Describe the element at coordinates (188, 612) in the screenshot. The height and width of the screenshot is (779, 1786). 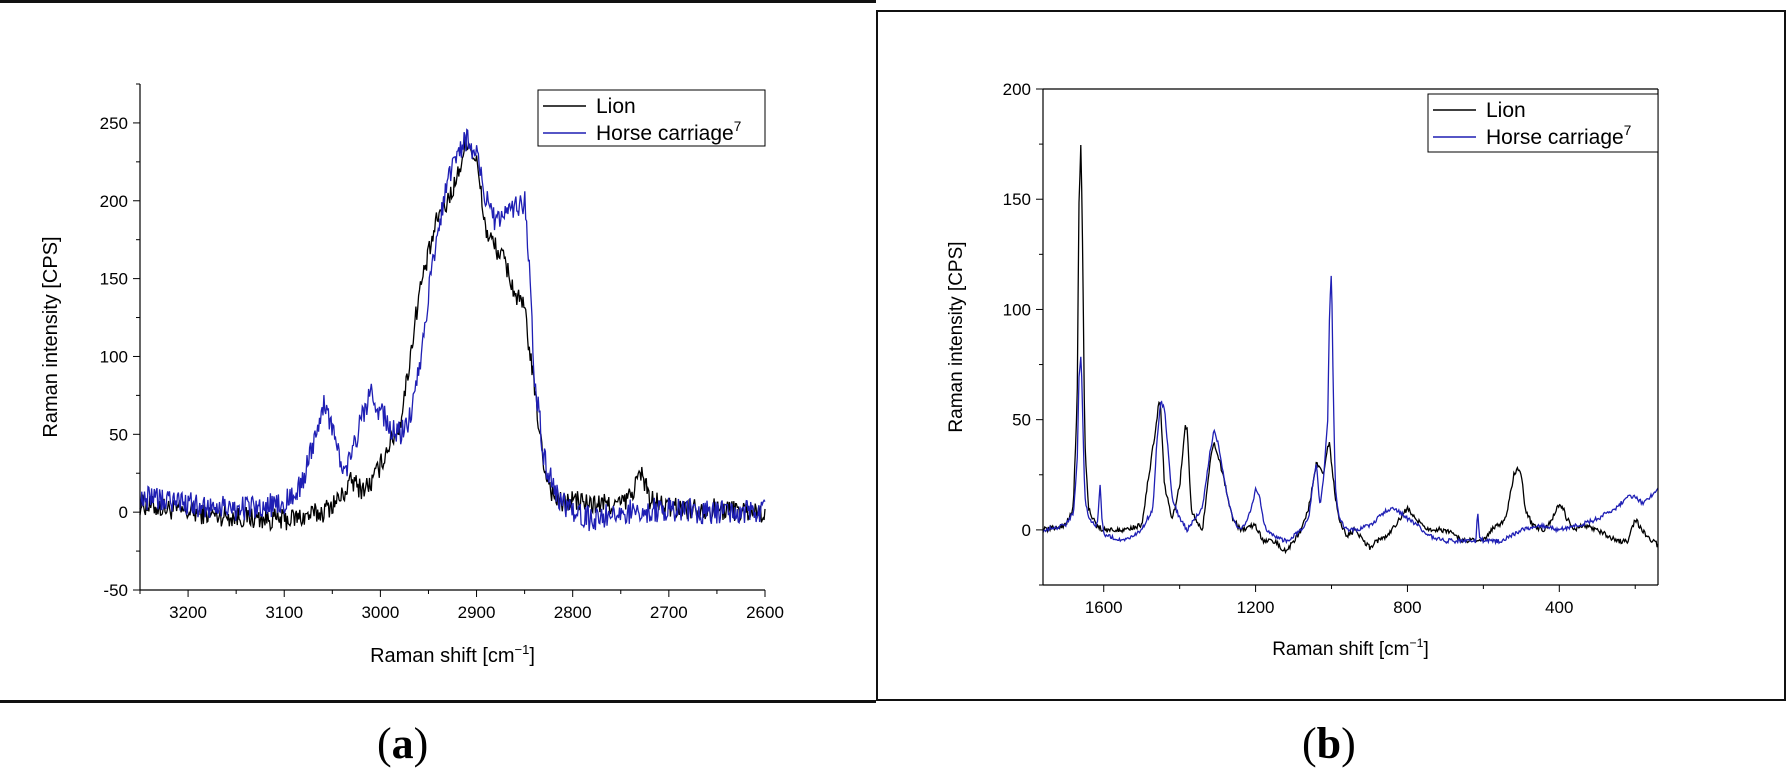
I see `x-tick-label: 3200` at that location.